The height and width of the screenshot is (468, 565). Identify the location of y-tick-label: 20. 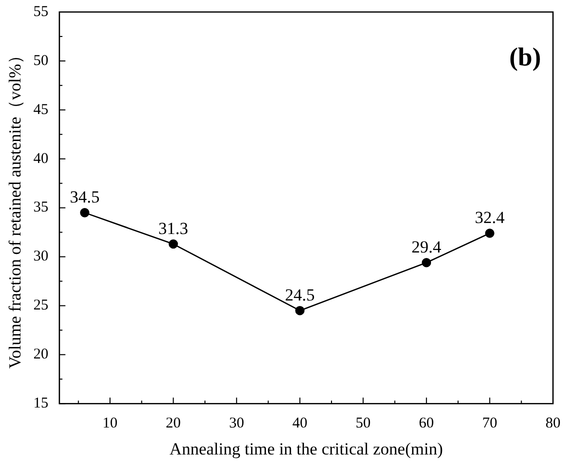
(40, 354).